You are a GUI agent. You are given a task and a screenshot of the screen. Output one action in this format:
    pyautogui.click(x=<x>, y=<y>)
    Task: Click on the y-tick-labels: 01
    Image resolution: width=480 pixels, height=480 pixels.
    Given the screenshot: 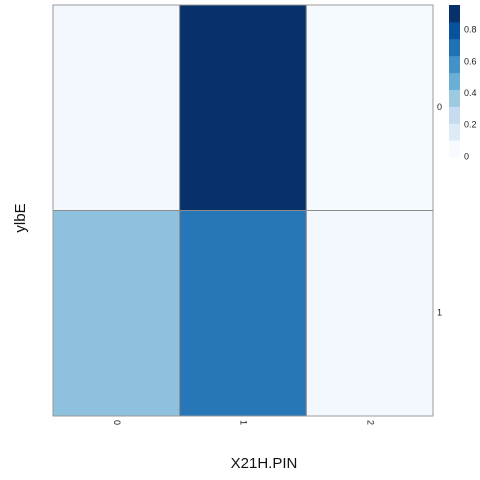 What is the action you would take?
    pyautogui.click(x=439, y=210)
    